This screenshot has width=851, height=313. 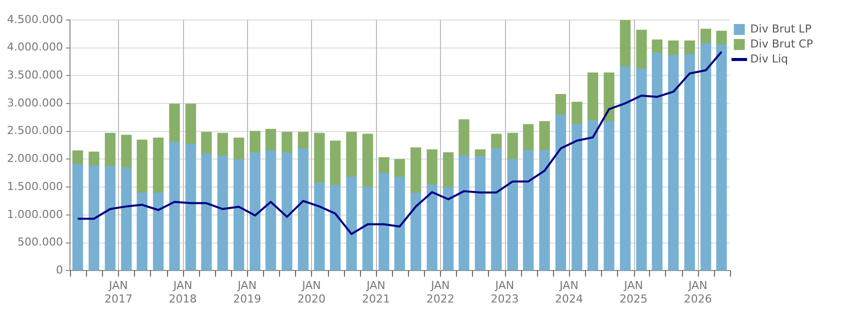 I want to click on legend-label: Div Liq, so click(x=769, y=59).